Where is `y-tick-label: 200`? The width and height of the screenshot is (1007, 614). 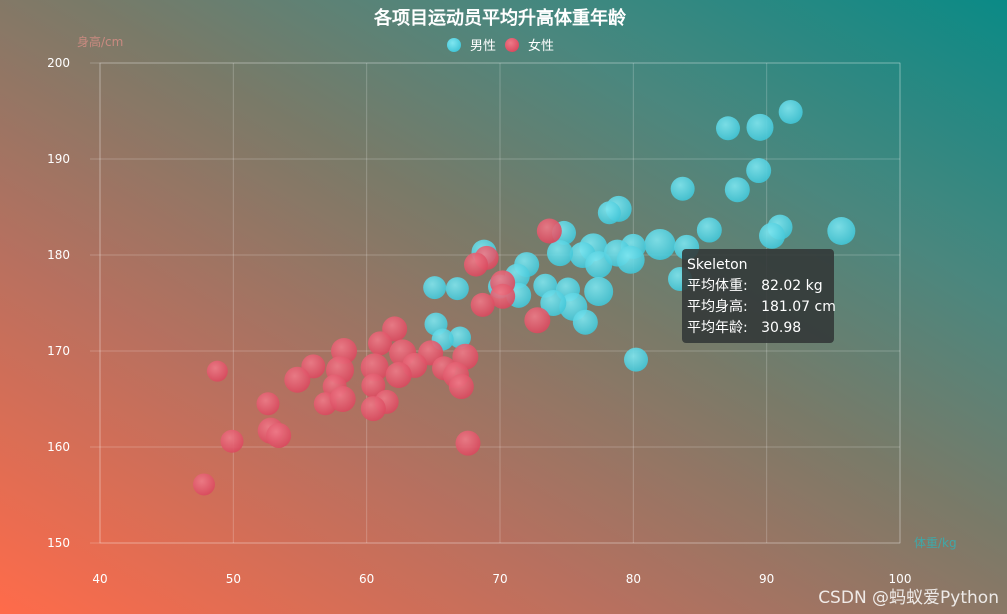
y-tick-label: 200 is located at coordinates (58, 63).